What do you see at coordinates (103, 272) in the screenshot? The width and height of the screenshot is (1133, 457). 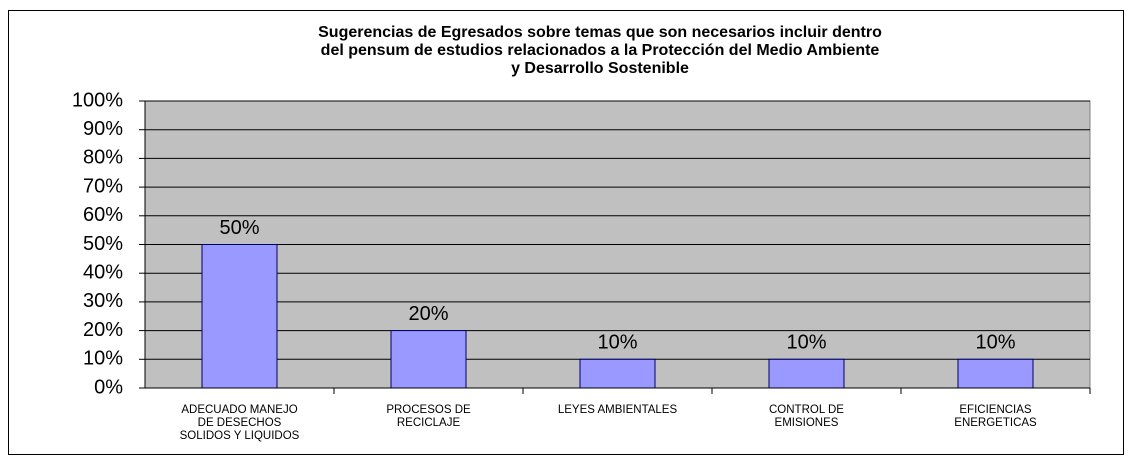 I see `y-tick-label: 40%` at bounding box center [103, 272].